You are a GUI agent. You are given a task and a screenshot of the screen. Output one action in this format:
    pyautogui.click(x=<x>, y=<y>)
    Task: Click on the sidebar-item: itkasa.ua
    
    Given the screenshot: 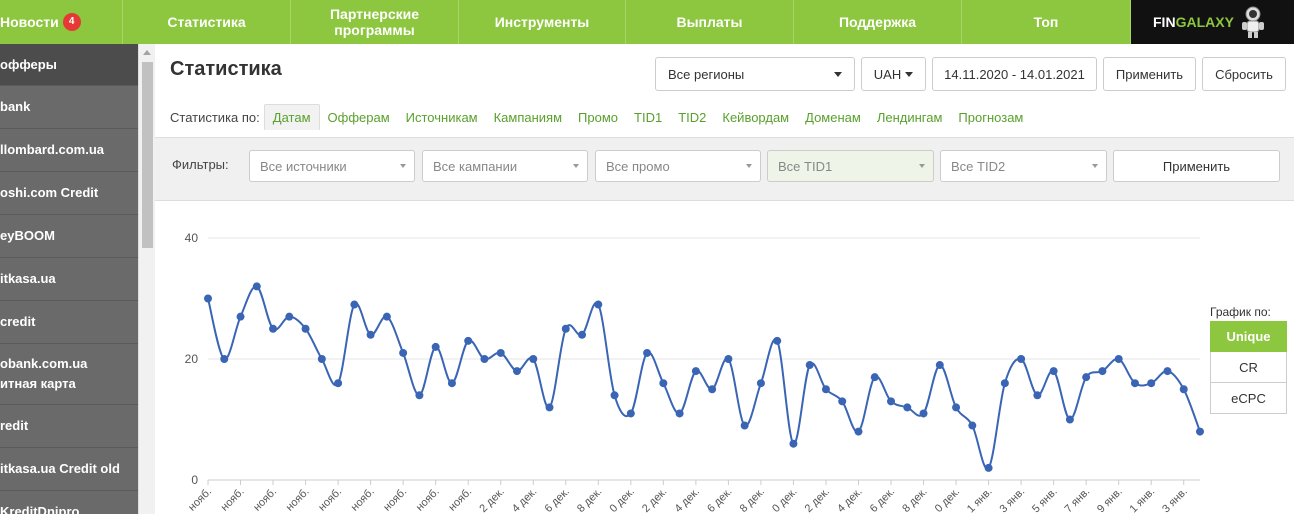 What is the action you would take?
    pyautogui.click(x=69, y=279)
    